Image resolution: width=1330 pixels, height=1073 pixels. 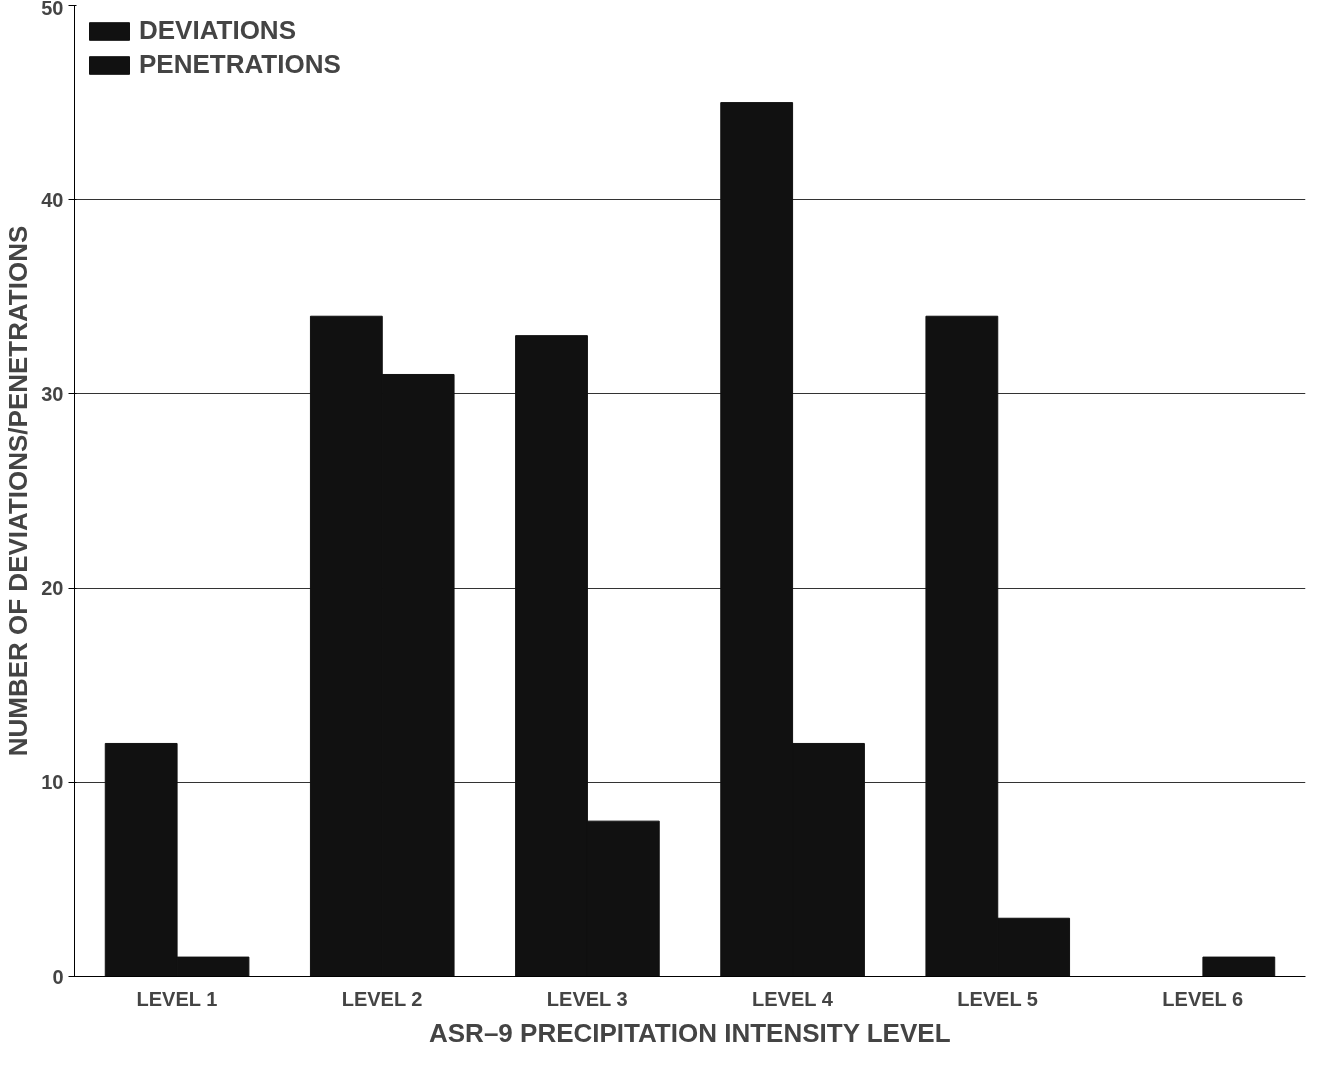 I want to click on y-tick-label: 40, so click(x=52, y=199).